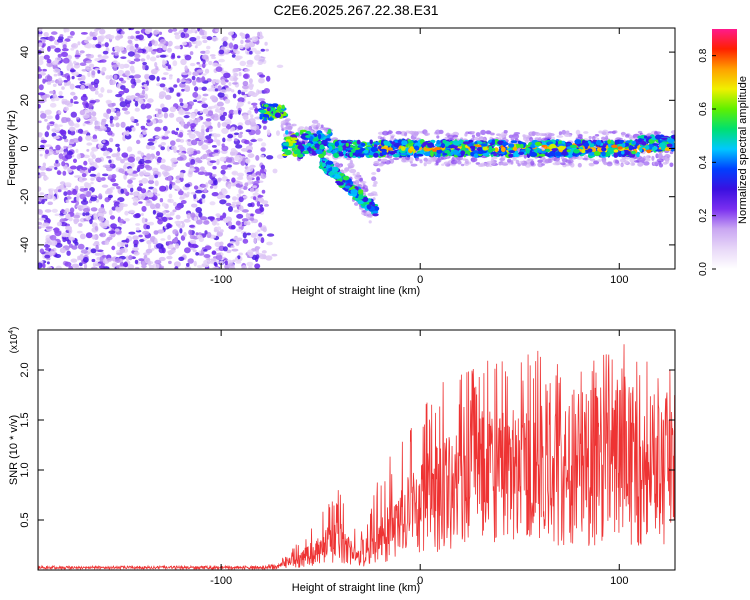 The height and width of the screenshot is (600, 750). What do you see at coordinates (703, 55) in the screenshot?
I see `colorbar-tick-label: 0.8` at bounding box center [703, 55].